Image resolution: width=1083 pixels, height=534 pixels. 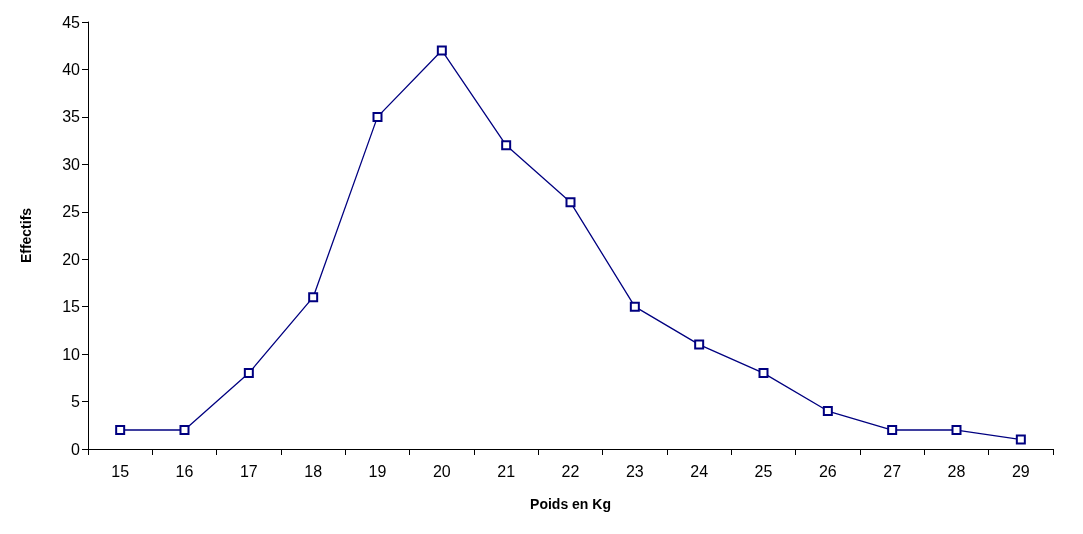 I want to click on x-tick-label: 20, so click(x=441, y=471).